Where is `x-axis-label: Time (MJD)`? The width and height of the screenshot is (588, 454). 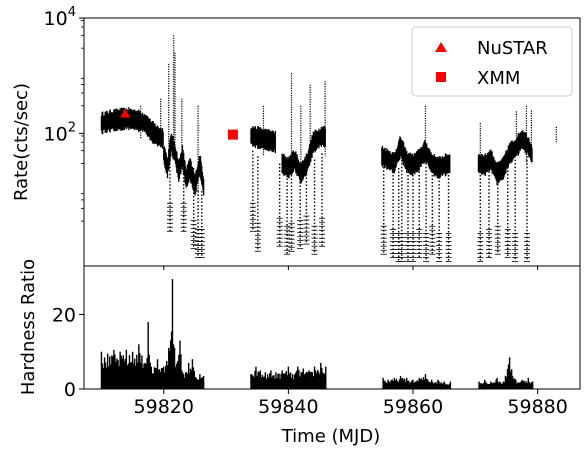 x-axis-label: Time (MJD) is located at coordinates (331, 436).